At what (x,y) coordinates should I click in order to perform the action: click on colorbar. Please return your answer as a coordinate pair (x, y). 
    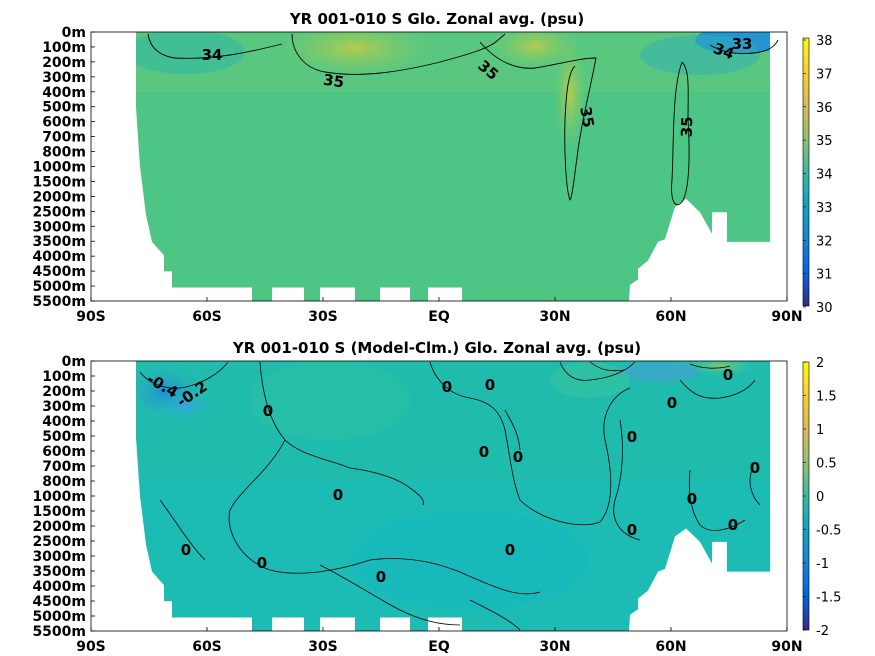
    Looking at the image, I should click on (806, 172).